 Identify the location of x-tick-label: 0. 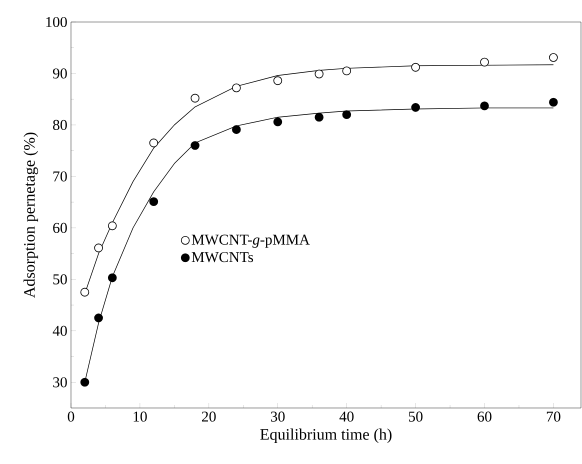
(71, 417).